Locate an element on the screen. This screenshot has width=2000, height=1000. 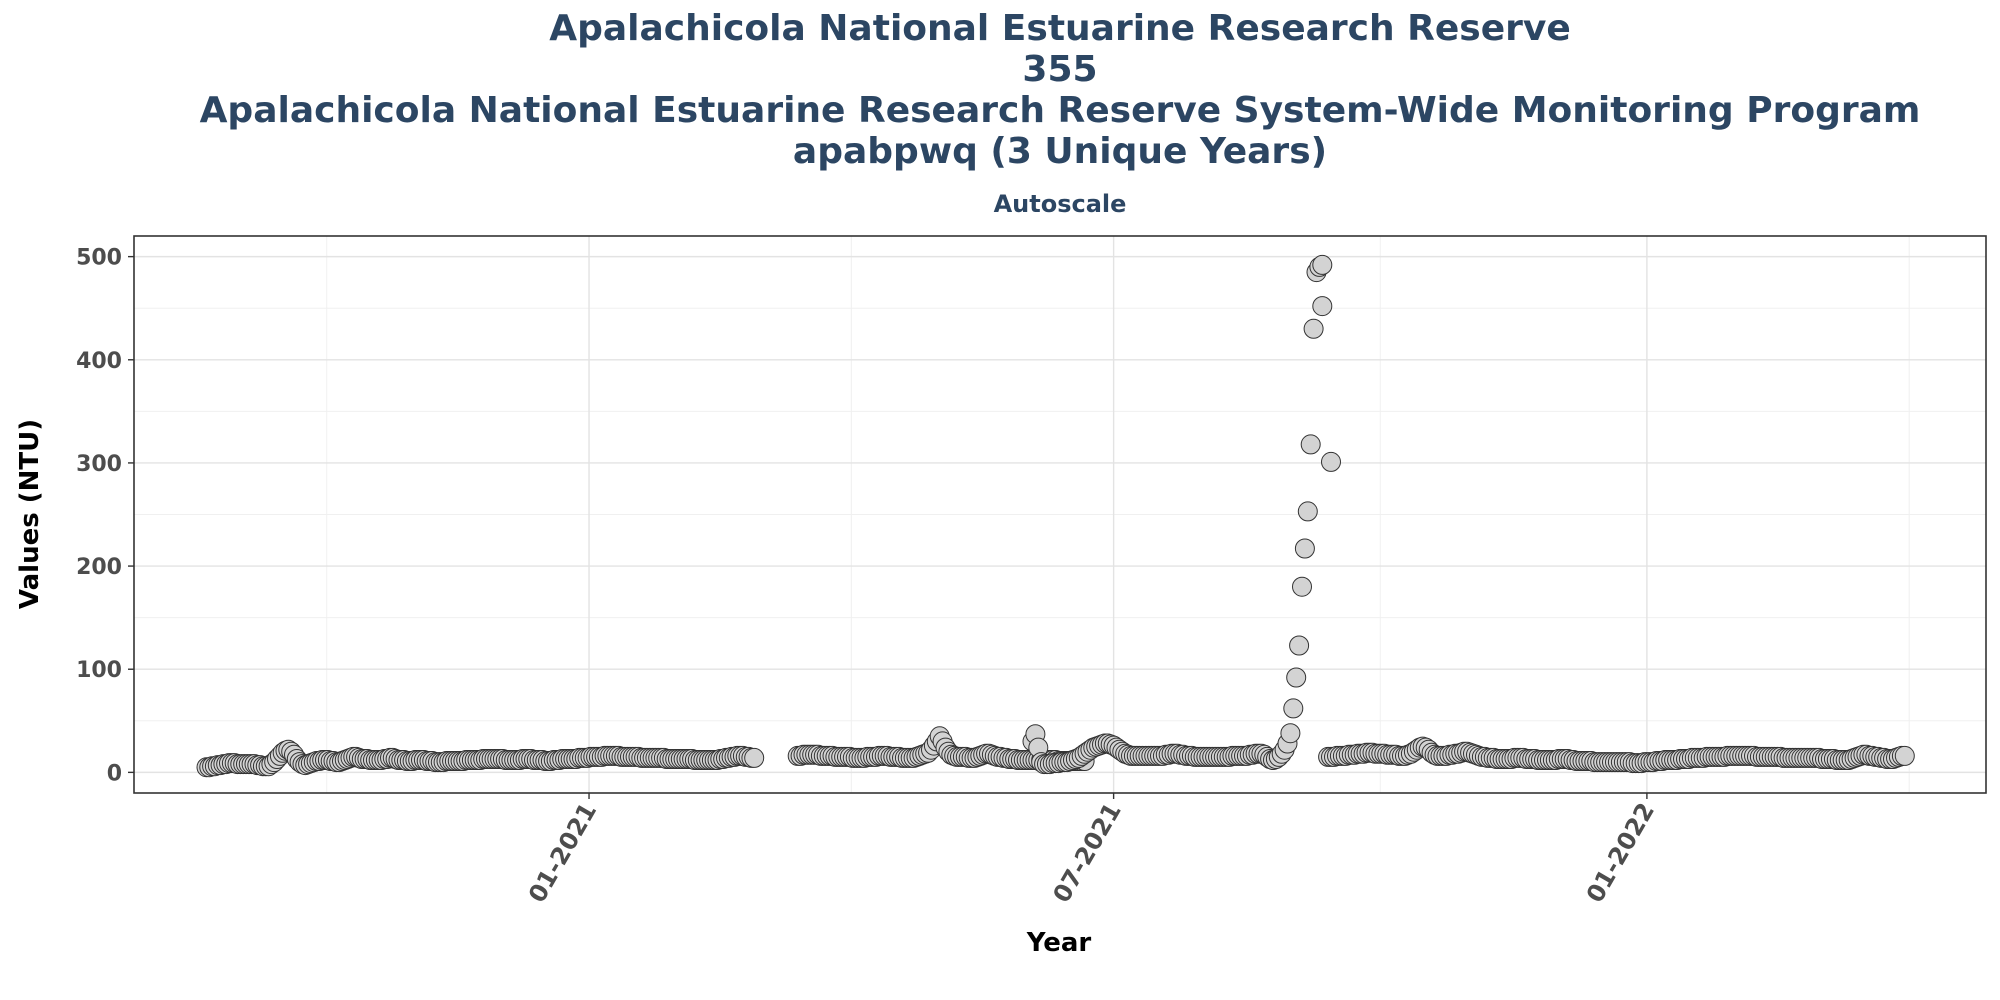
x-axis: 01-2021 07-2021 01-2022 is located at coordinates (1091, 850).